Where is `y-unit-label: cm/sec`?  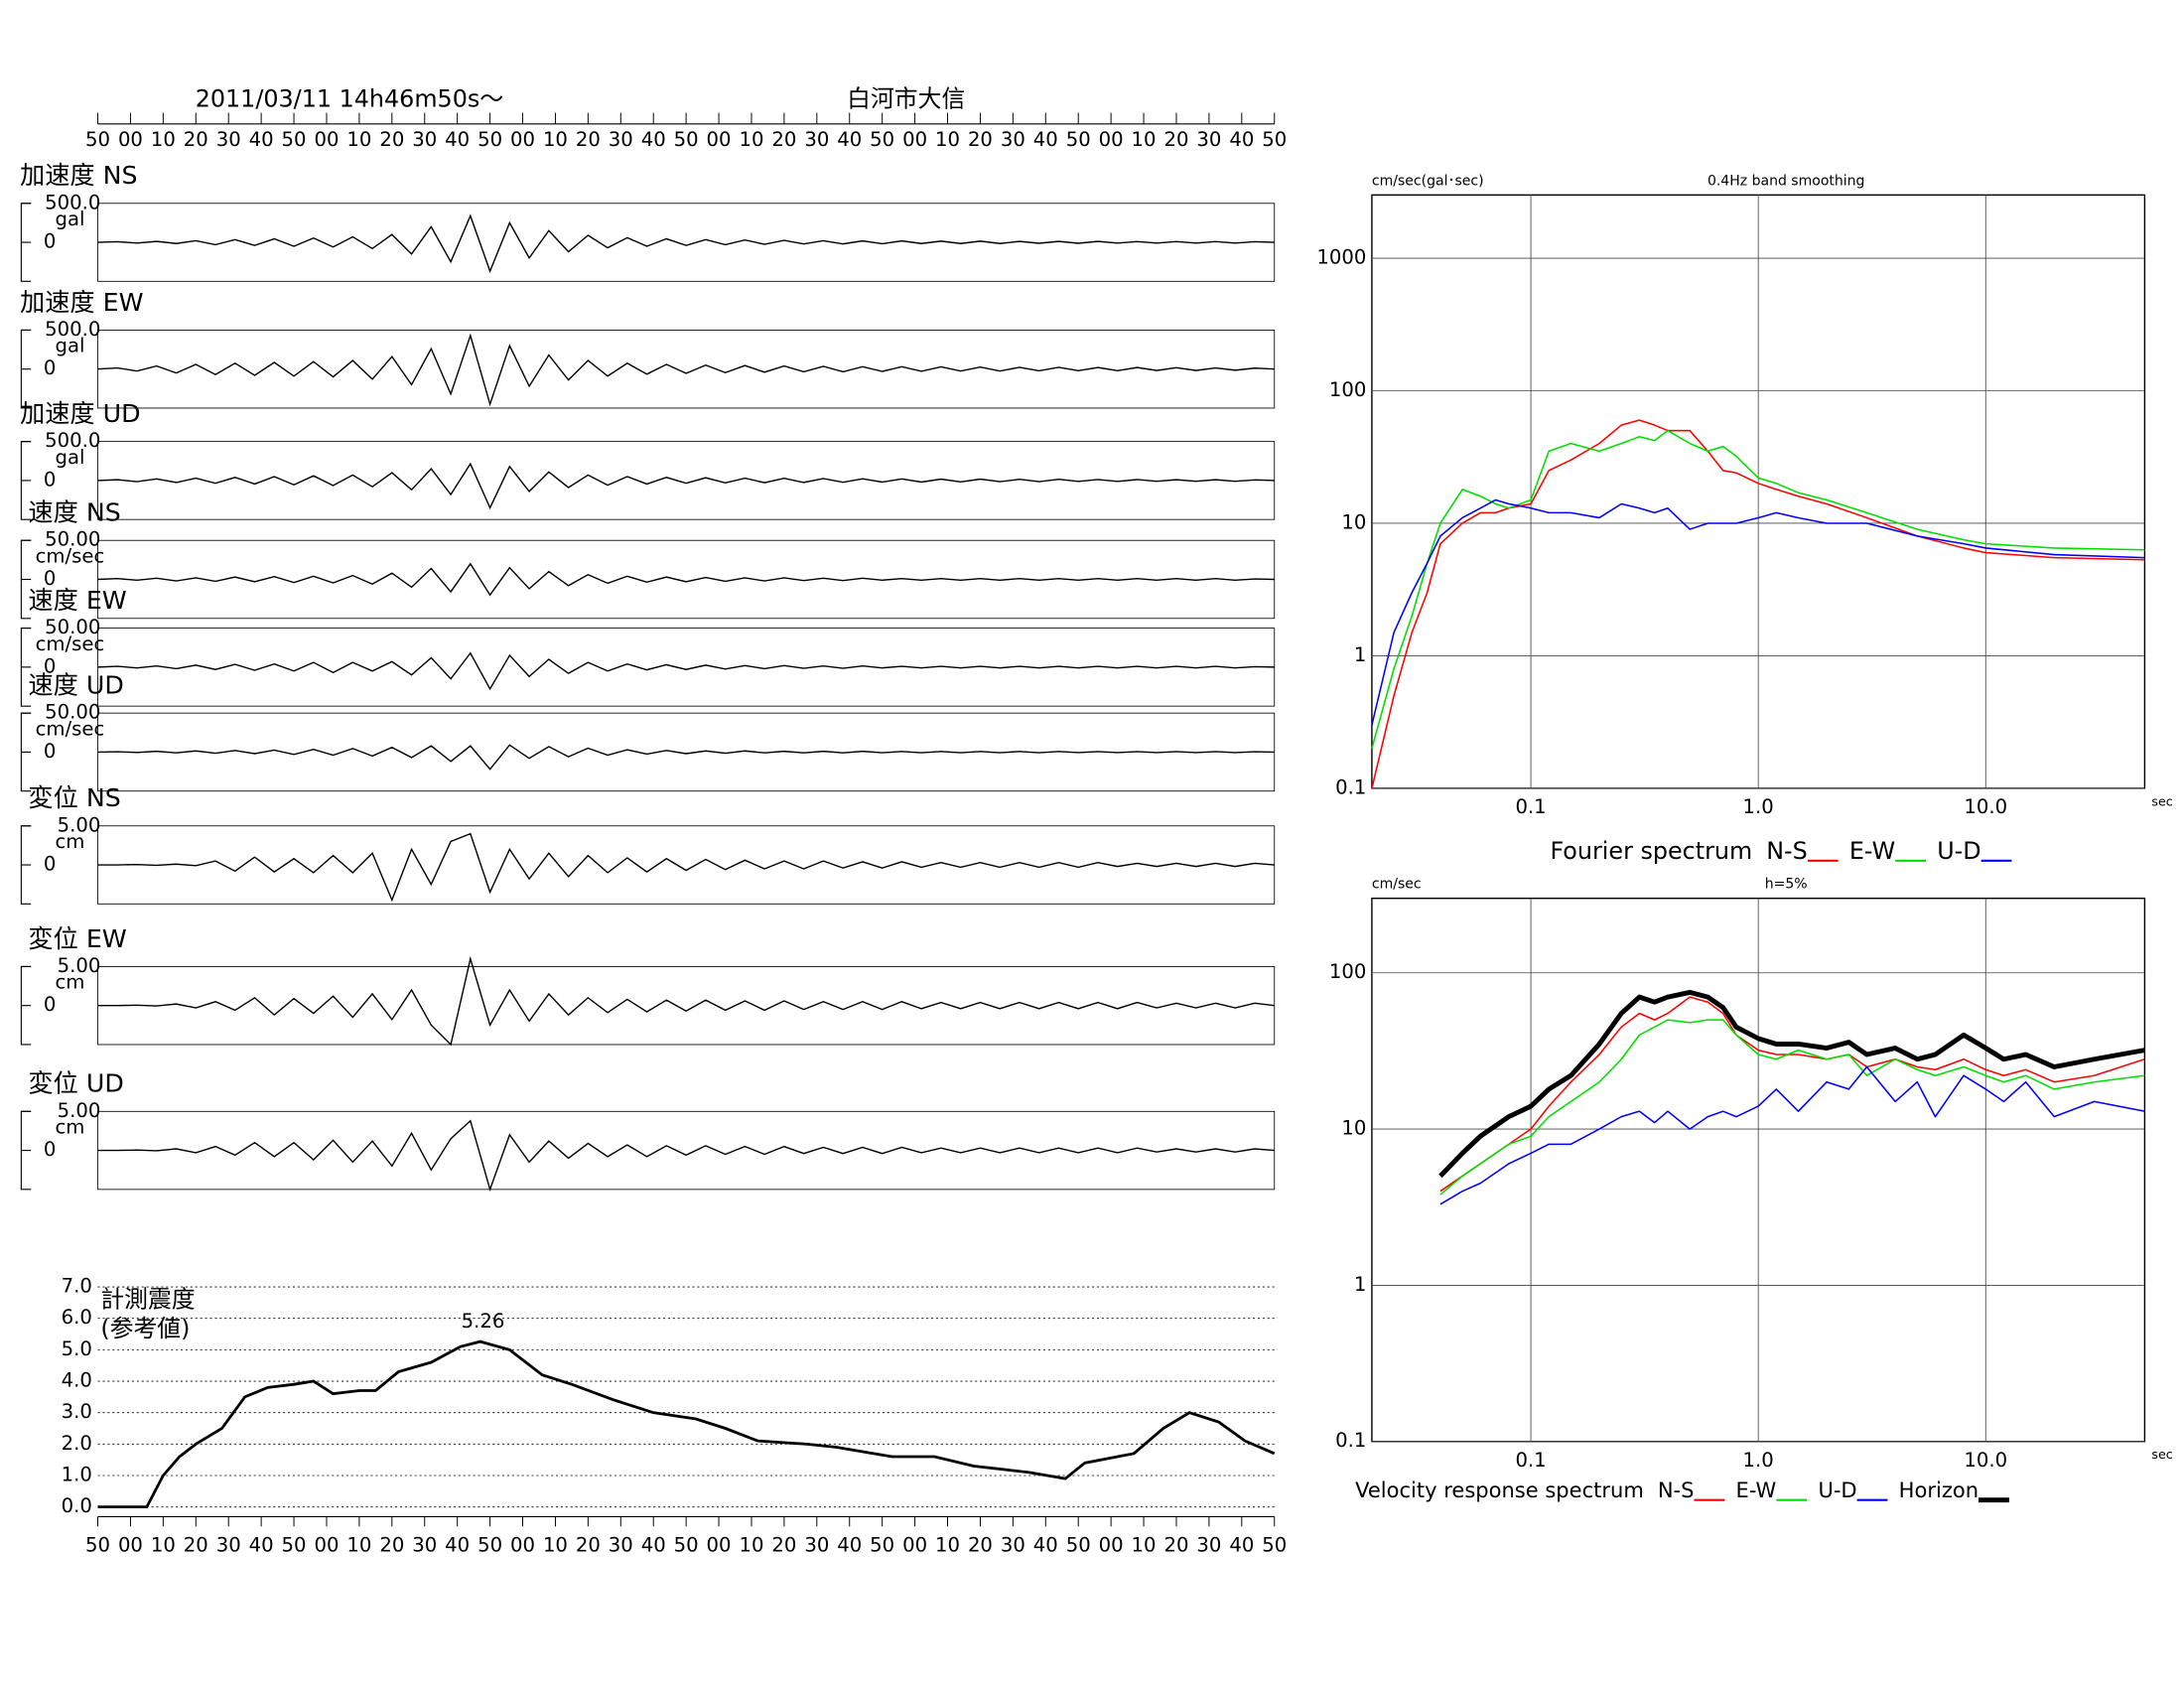
y-unit-label: cm/sec is located at coordinates (1397, 885).